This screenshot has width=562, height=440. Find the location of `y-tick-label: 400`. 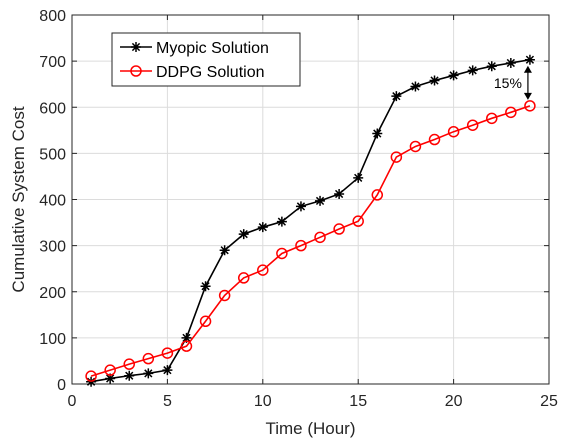

y-tick-label: 400 is located at coordinates (52, 201).